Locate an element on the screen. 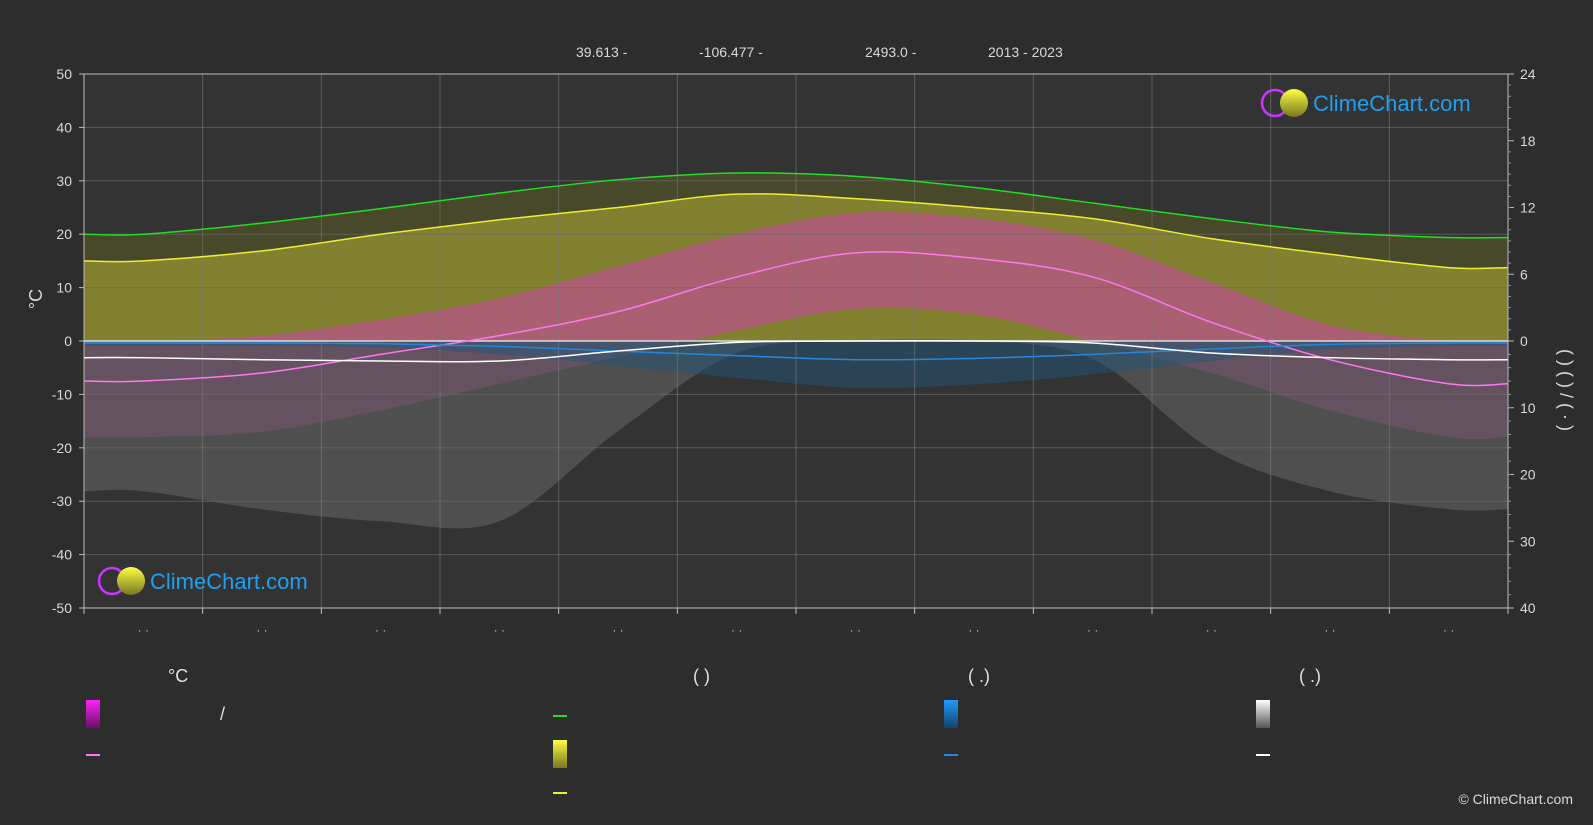 This screenshot has height=825, width=1593. y-tick-left: 10 is located at coordinates (64, 288).